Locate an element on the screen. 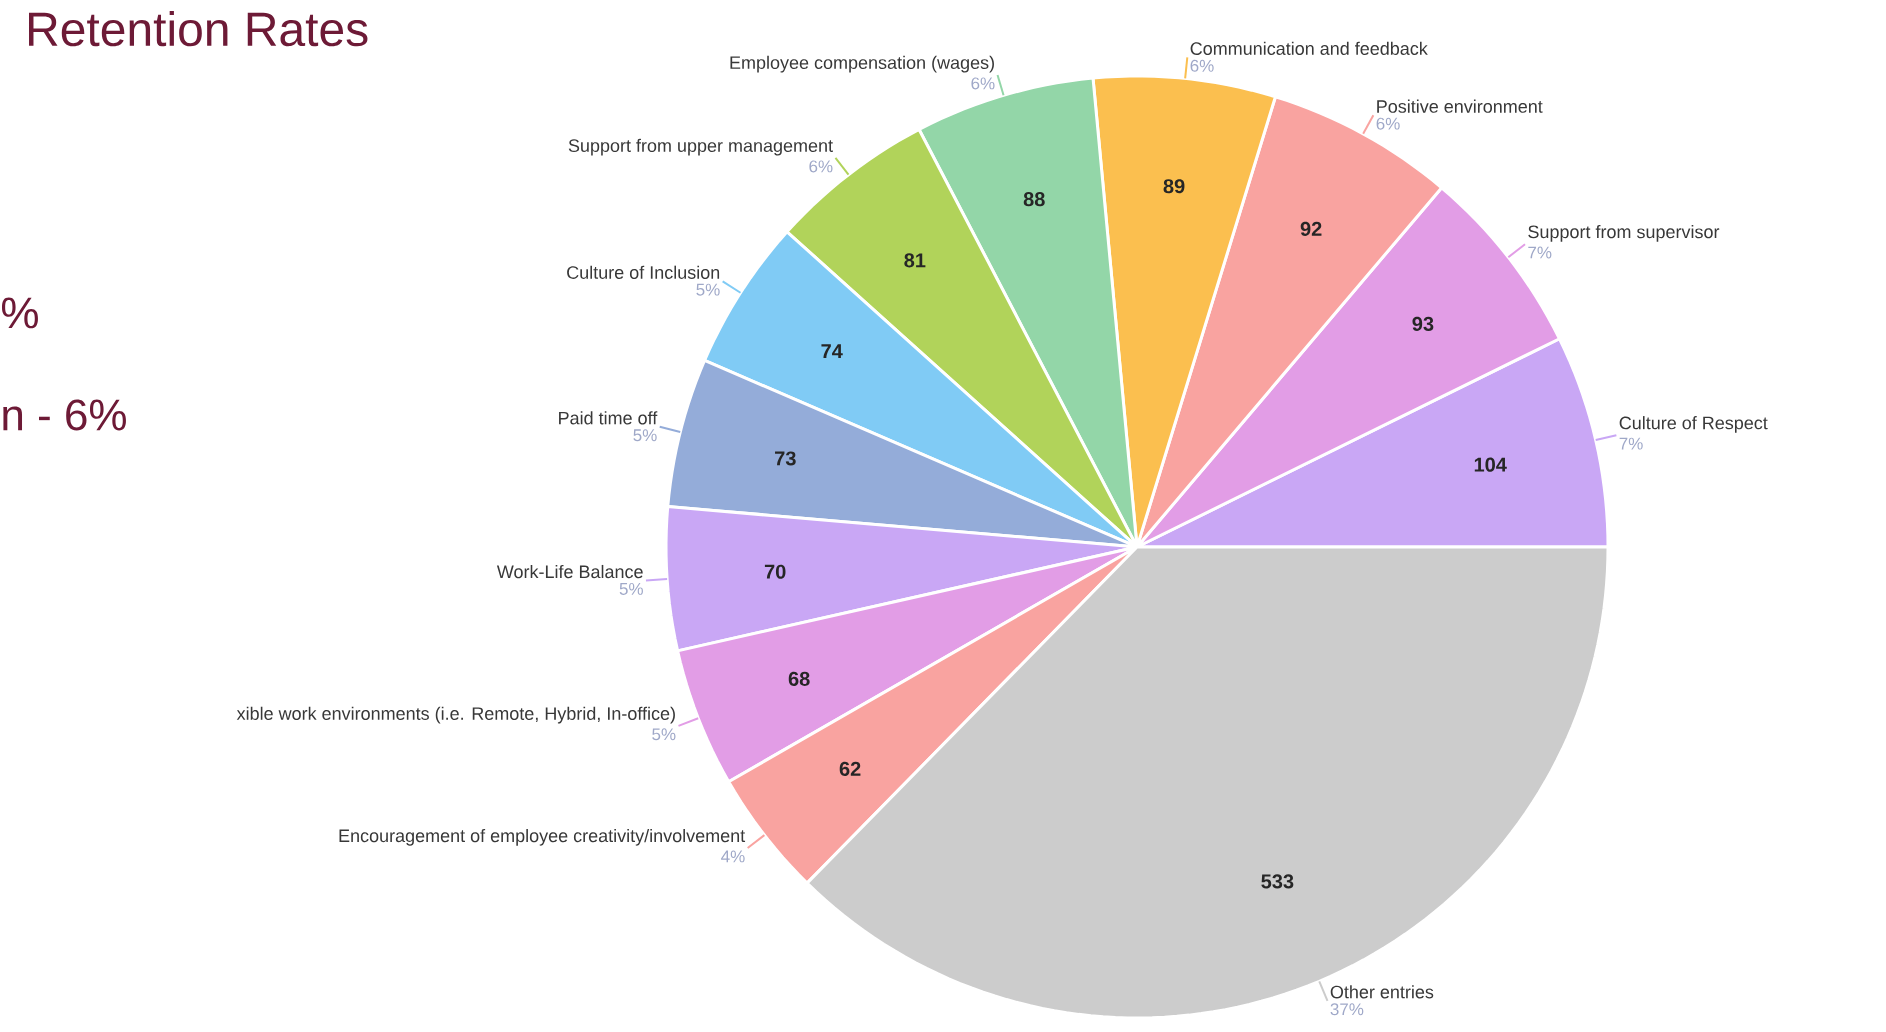 The image size is (1886, 1032). data-label: 92 is located at coordinates (1311, 228).